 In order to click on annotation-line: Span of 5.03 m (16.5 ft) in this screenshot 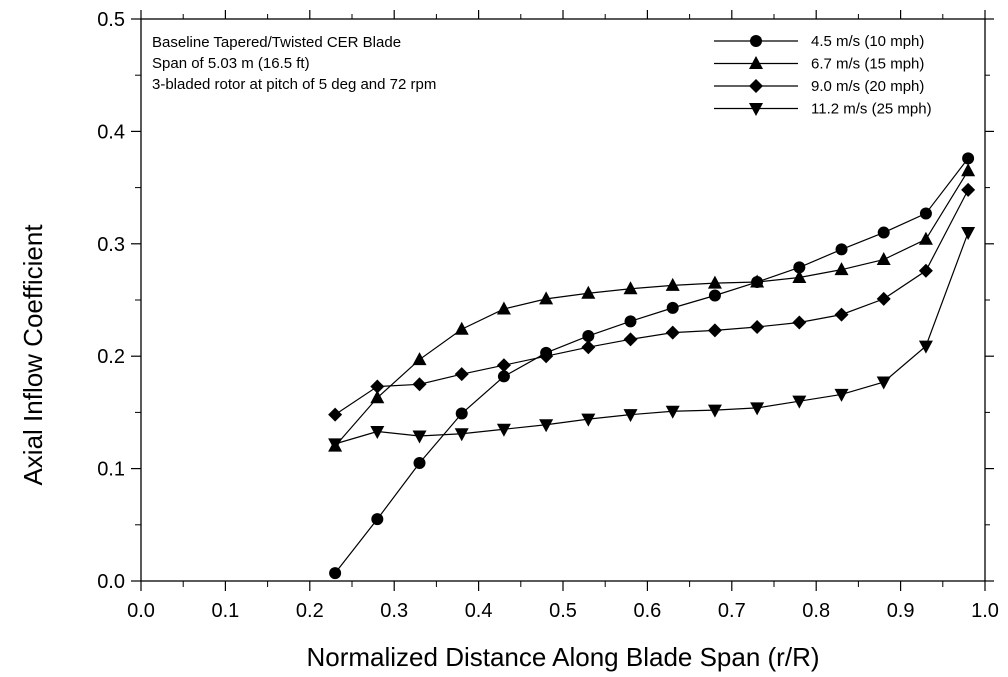, I will do `click(231, 63)`.